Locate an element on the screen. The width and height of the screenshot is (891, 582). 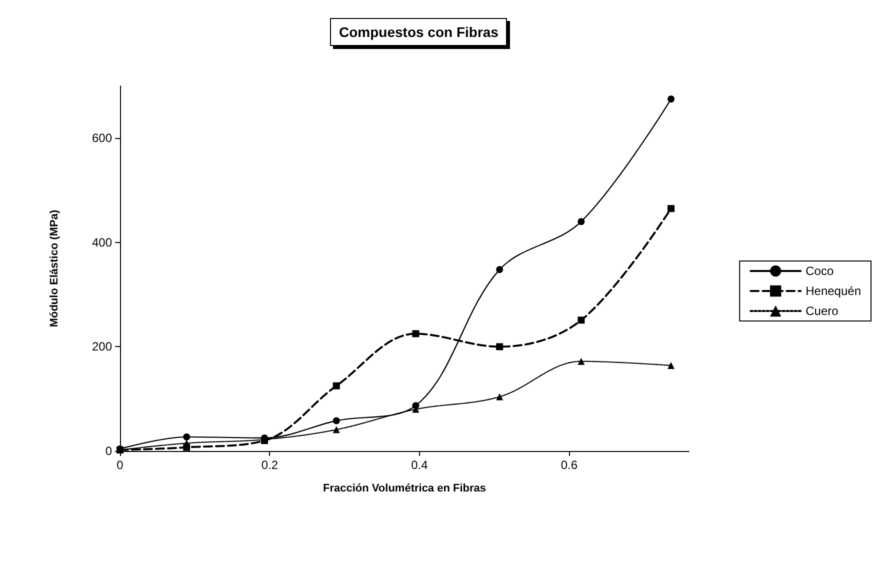
x-axis-title: Fracción Volumétrica en Fibras is located at coordinates (404, 488).